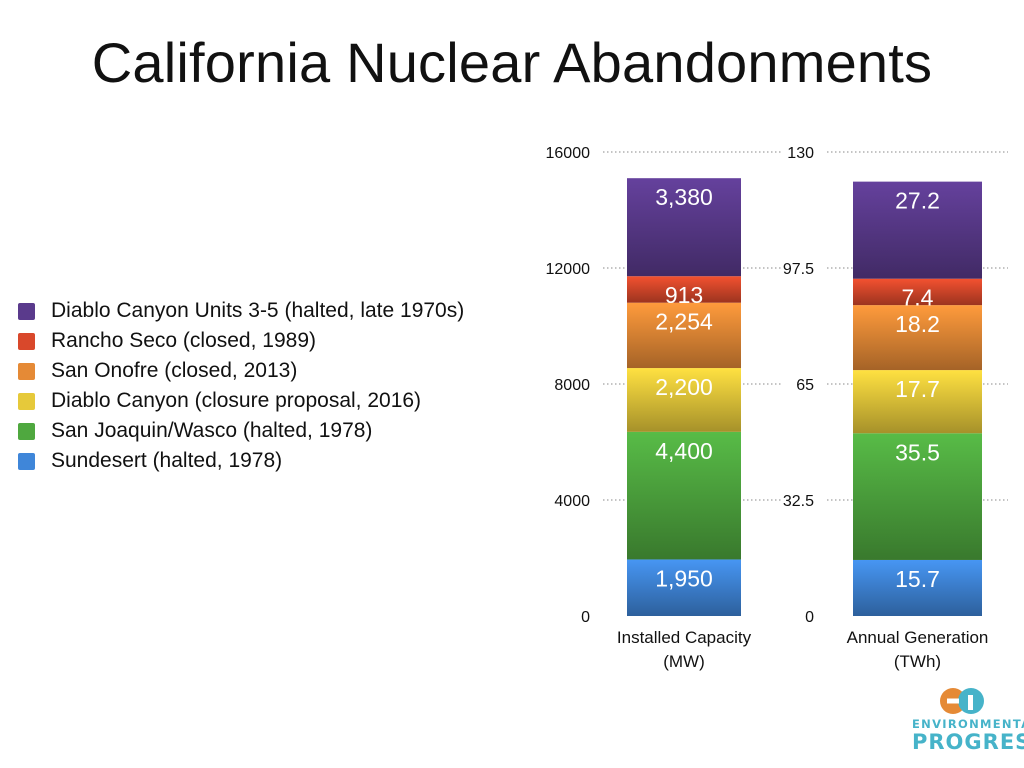 The height and width of the screenshot is (768, 1024). Describe the element at coordinates (798, 269) in the screenshot. I see `y-tick-label: 97.5` at that location.